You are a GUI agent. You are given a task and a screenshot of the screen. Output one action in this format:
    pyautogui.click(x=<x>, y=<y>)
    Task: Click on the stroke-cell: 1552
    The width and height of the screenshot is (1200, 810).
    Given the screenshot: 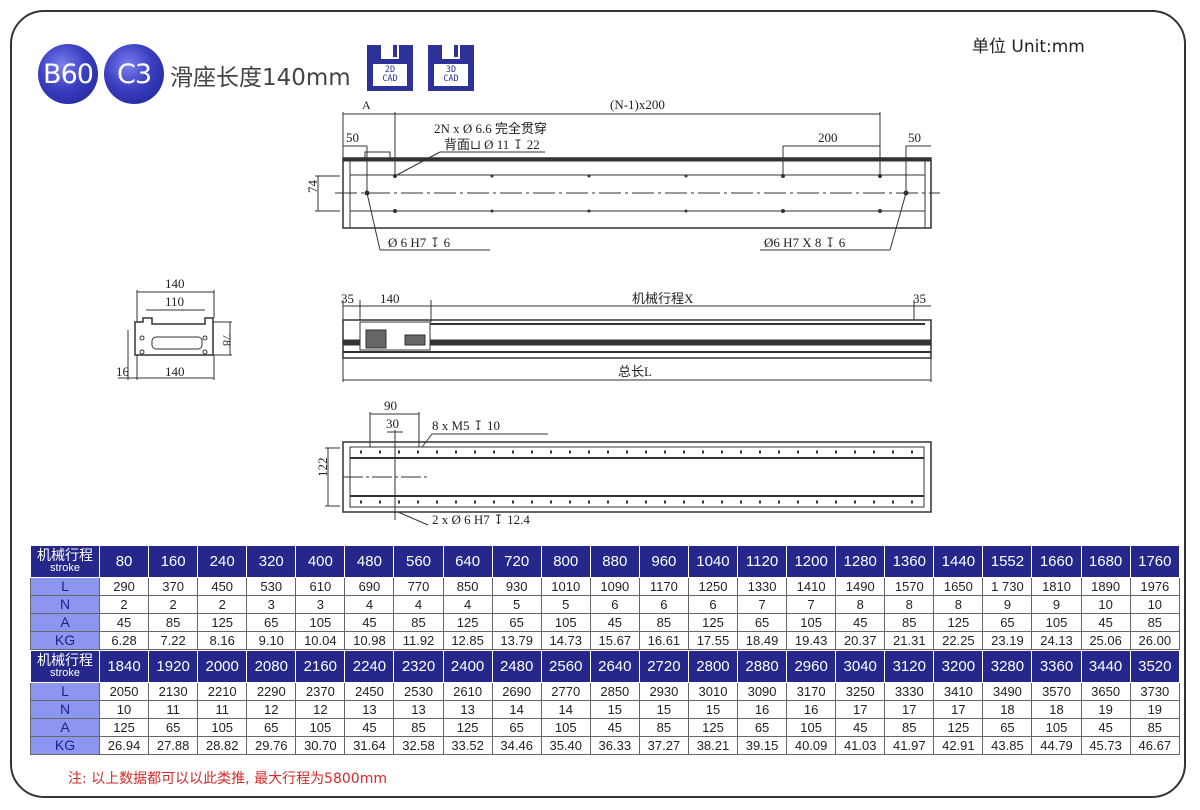 What is the action you would take?
    pyautogui.click(x=1007, y=561)
    